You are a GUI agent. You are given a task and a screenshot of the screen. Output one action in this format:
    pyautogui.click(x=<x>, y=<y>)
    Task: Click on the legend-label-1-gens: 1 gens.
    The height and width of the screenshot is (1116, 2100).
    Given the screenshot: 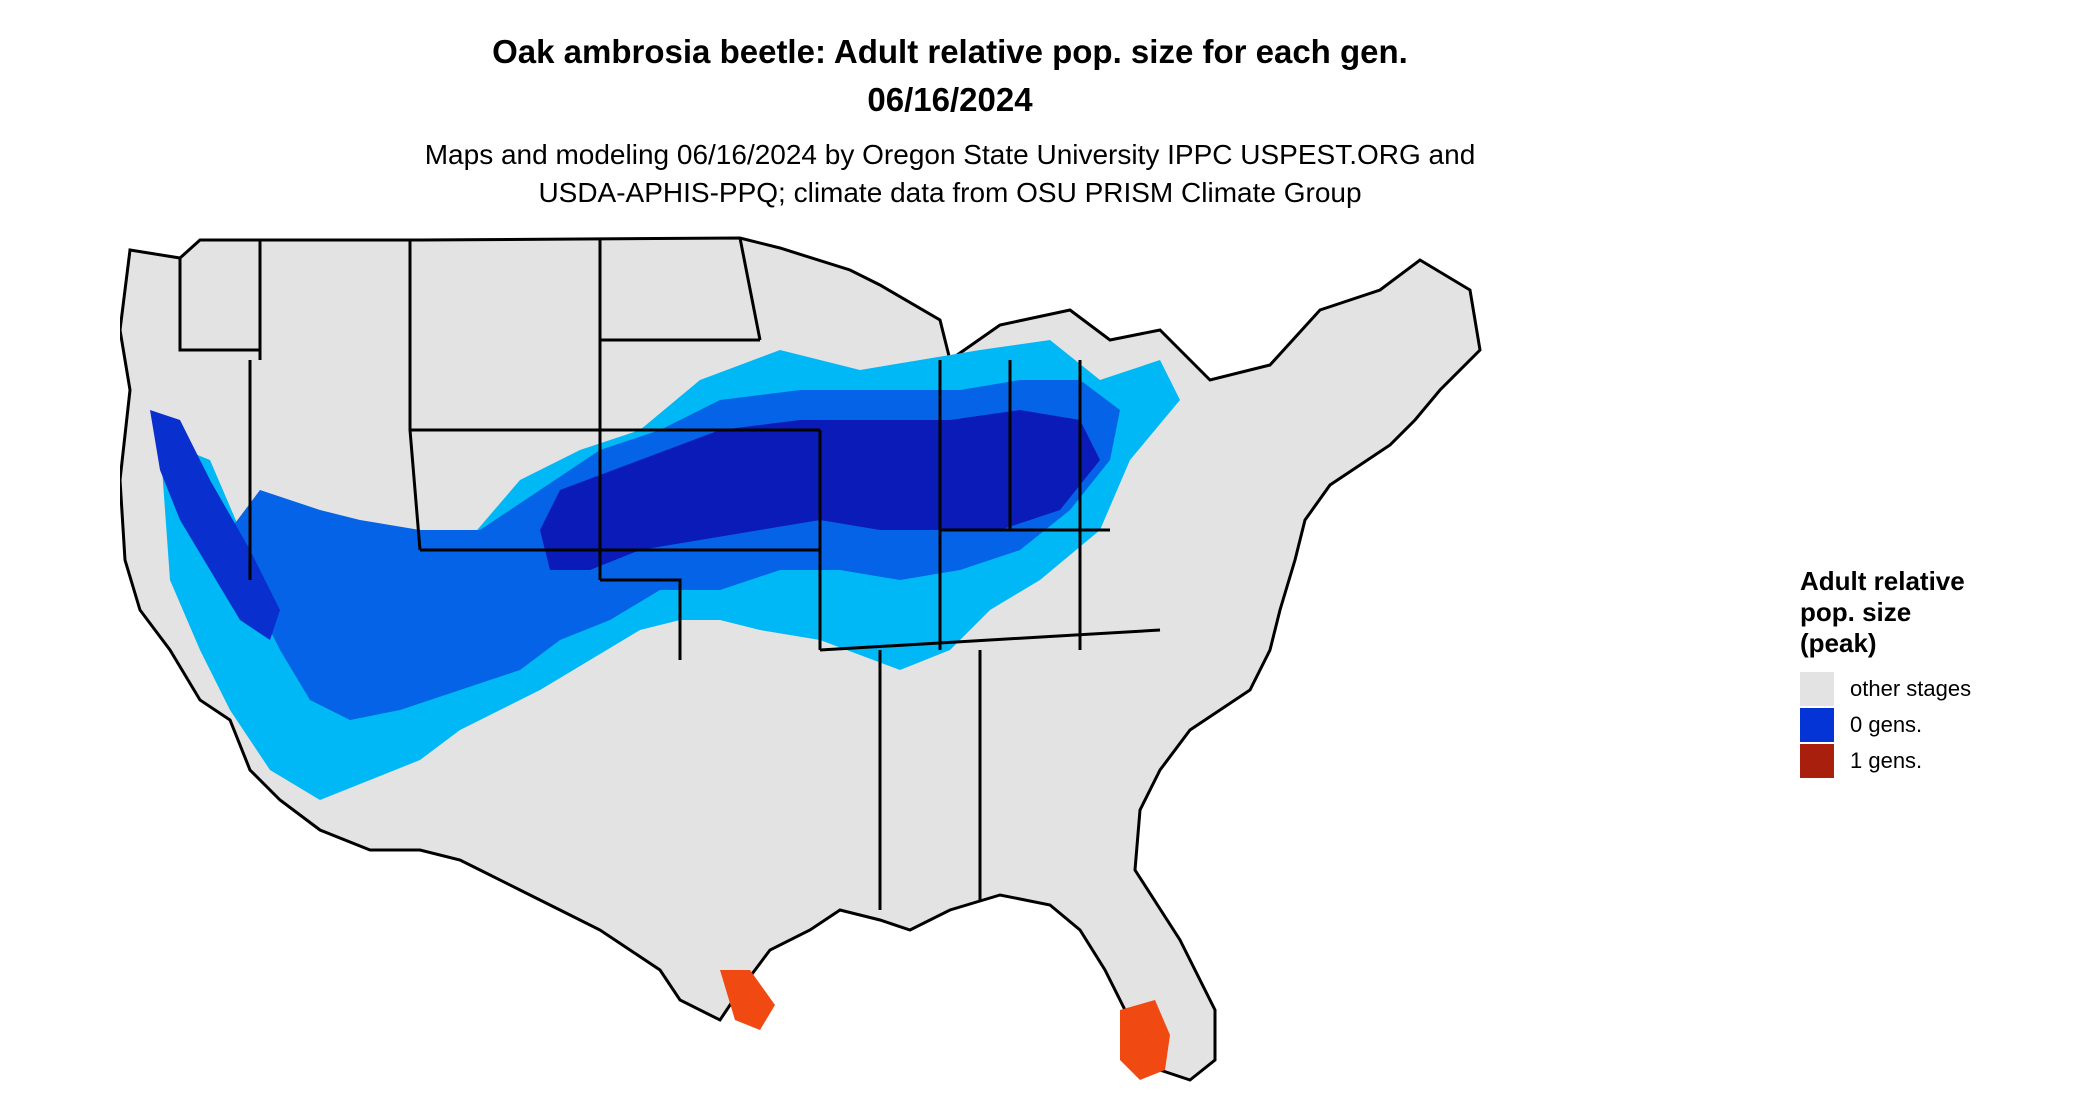 What is the action you would take?
    pyautogui.click(x=1886, y=760)
    